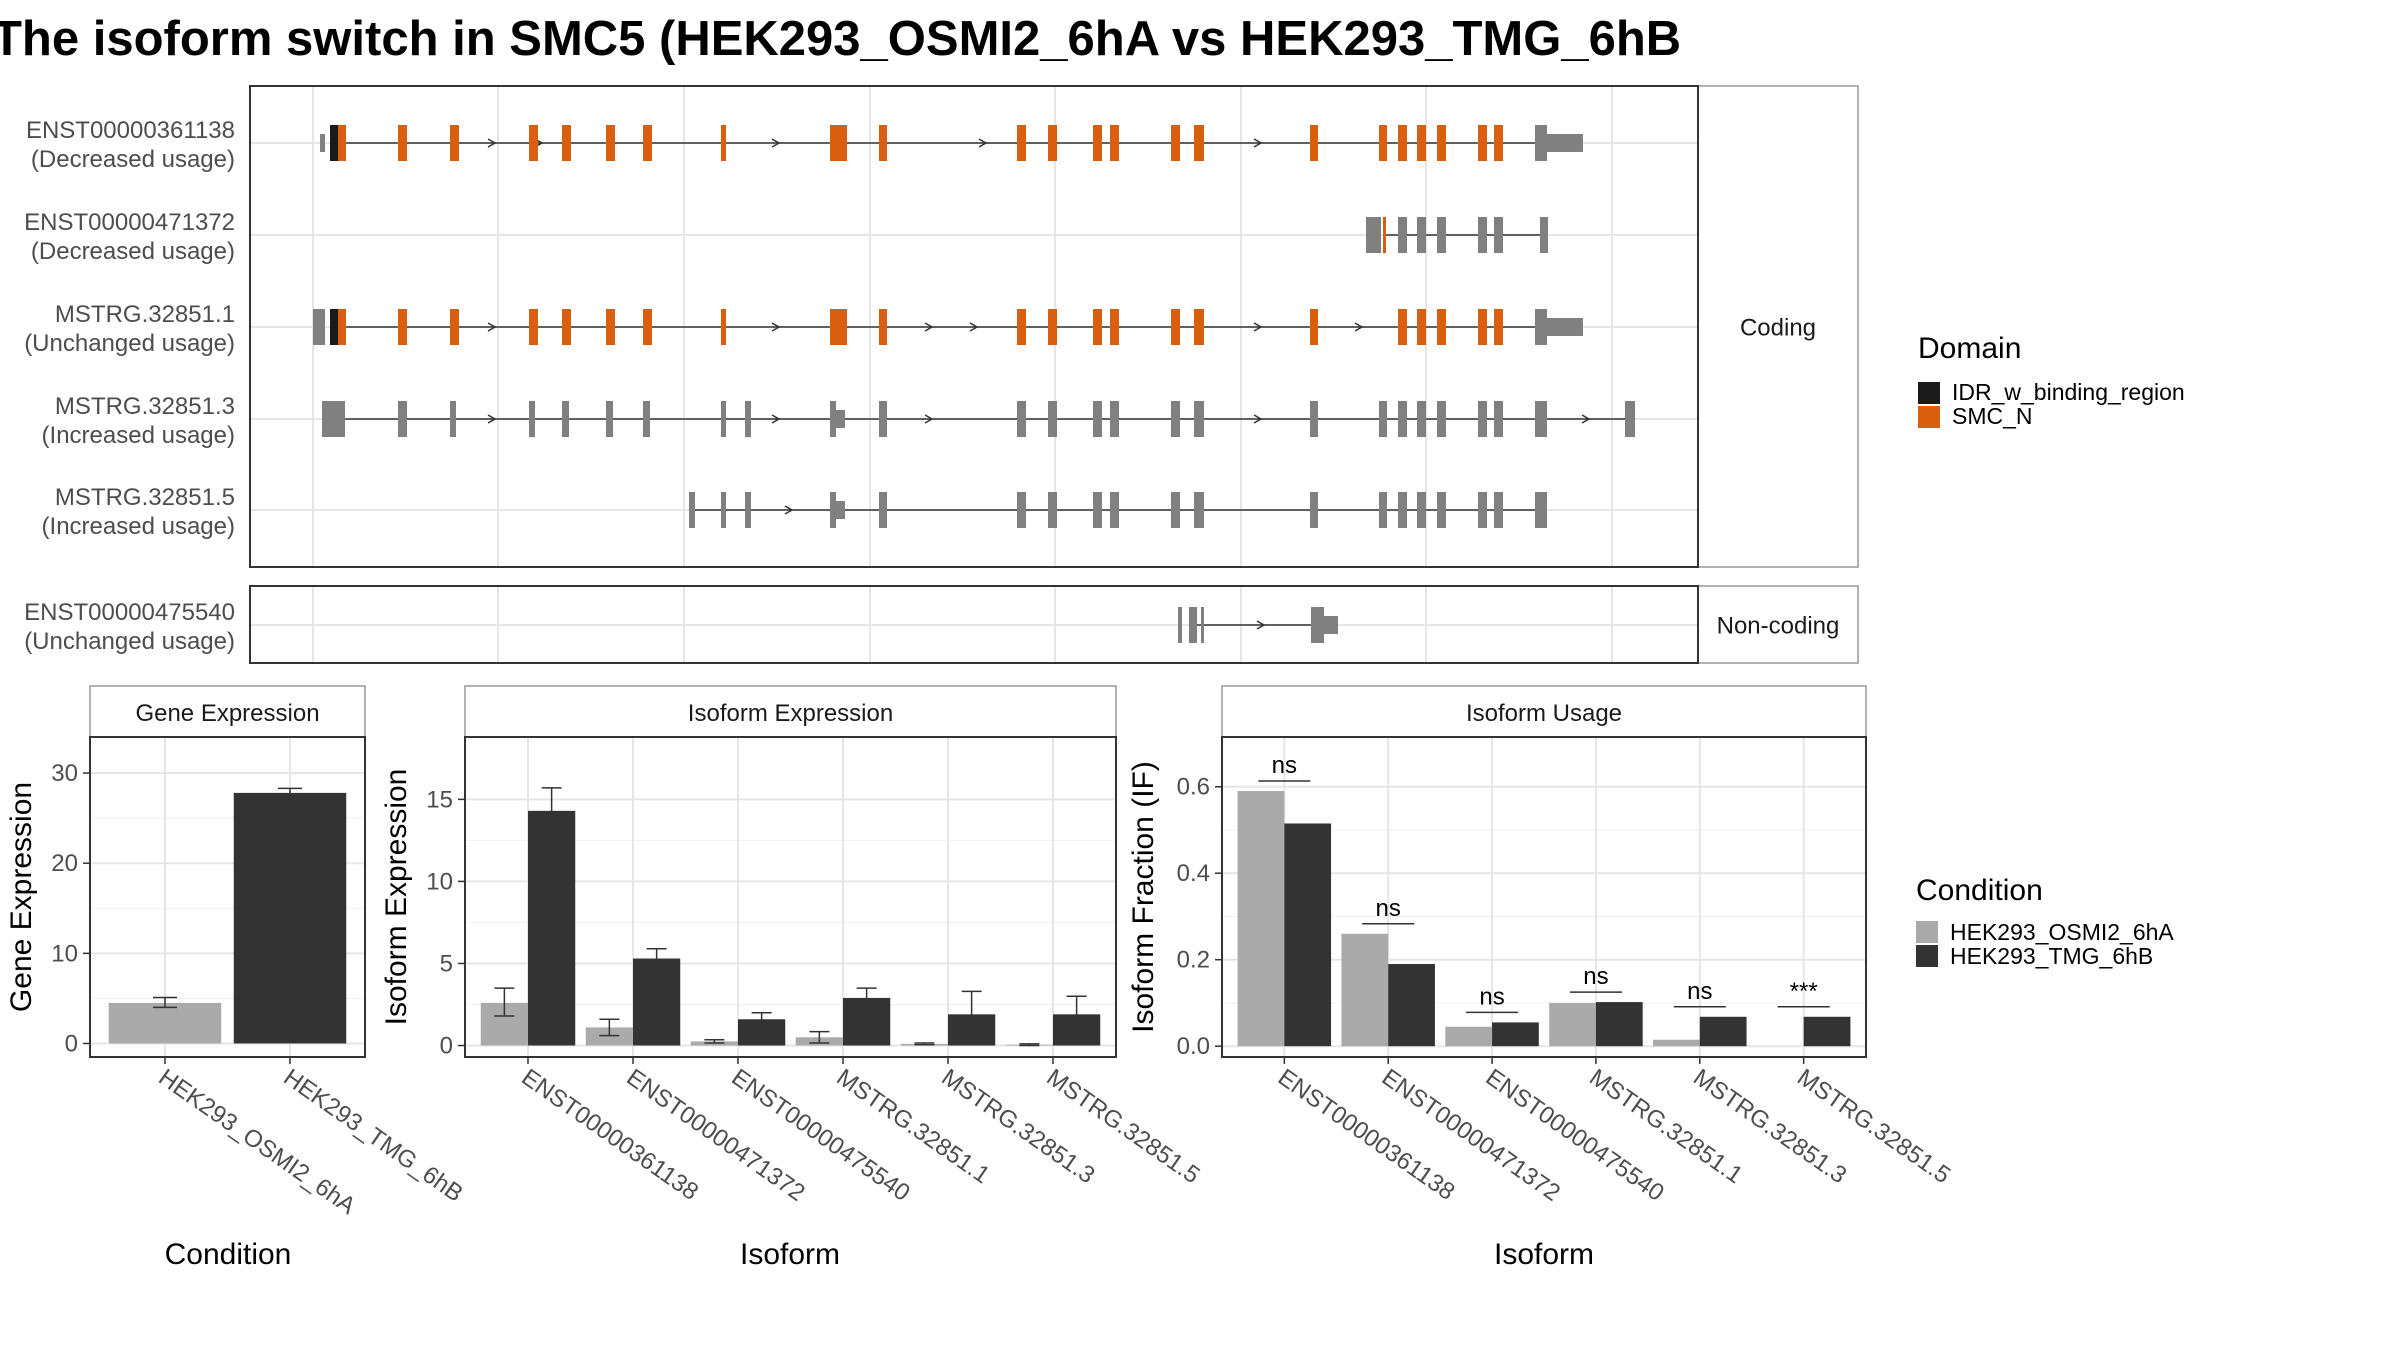 This screenshot has width=2400, height=1350. What do you see at coordinates (1193, 960) in the screenshot?
I see `y-tick-label: 0.2` at bounding box center [1193, 960].